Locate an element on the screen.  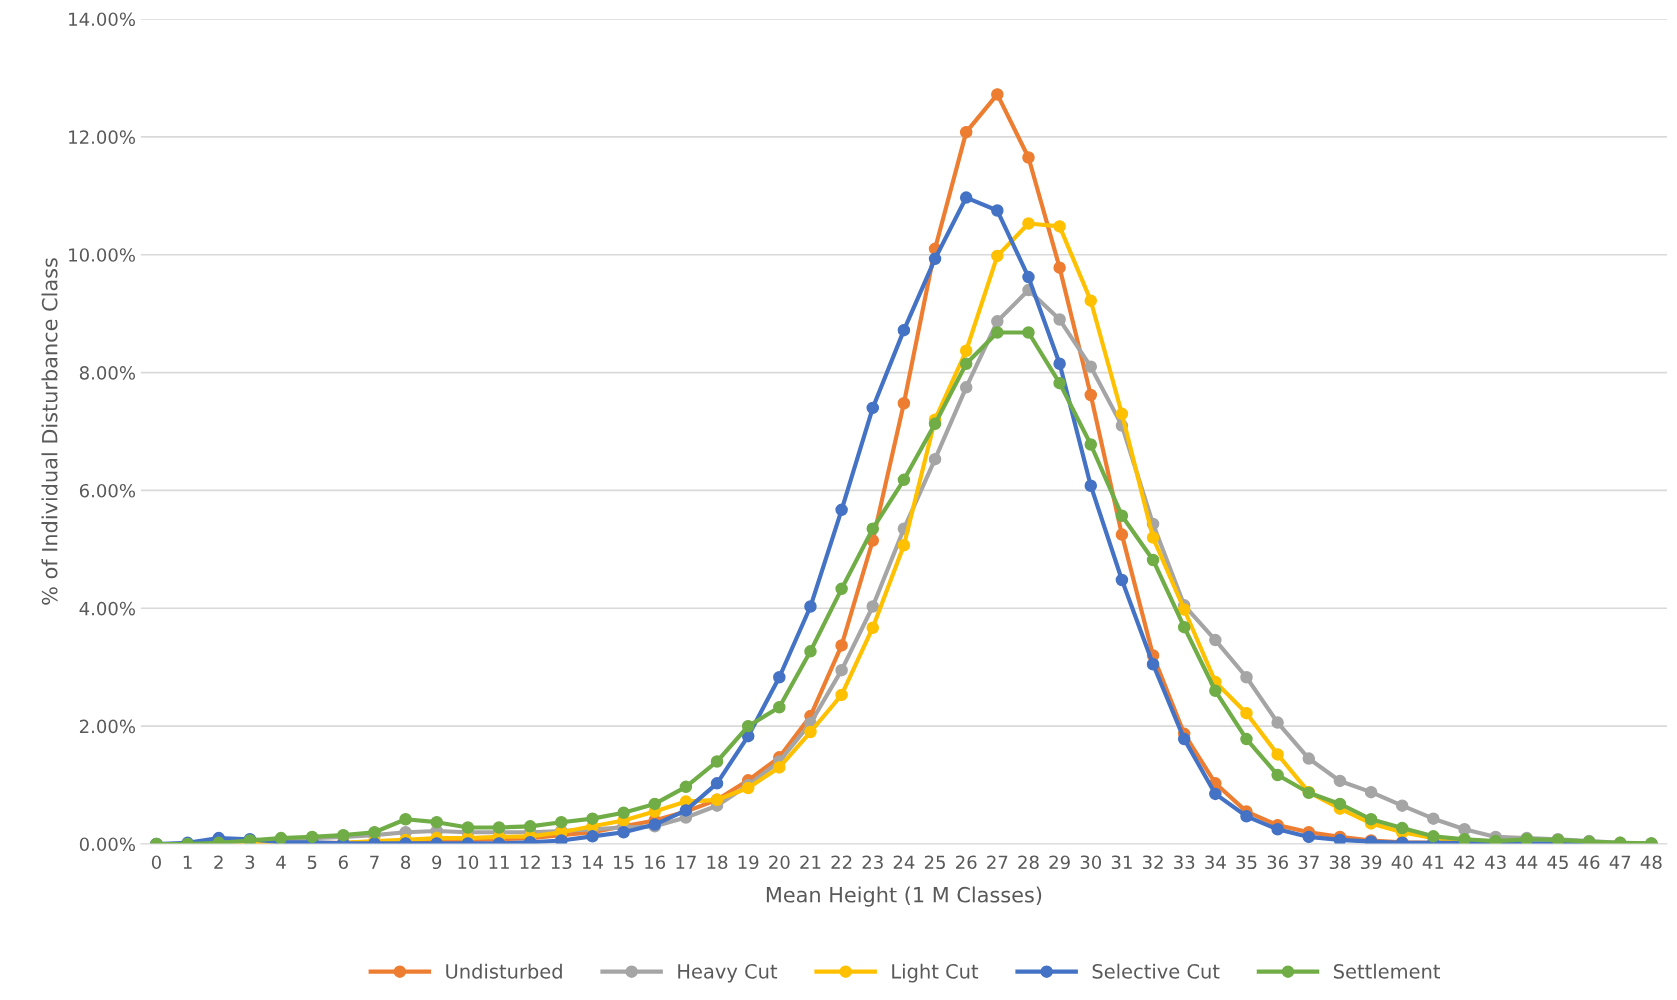
x-tick-label: 16 is located at coordinates (655, 862).